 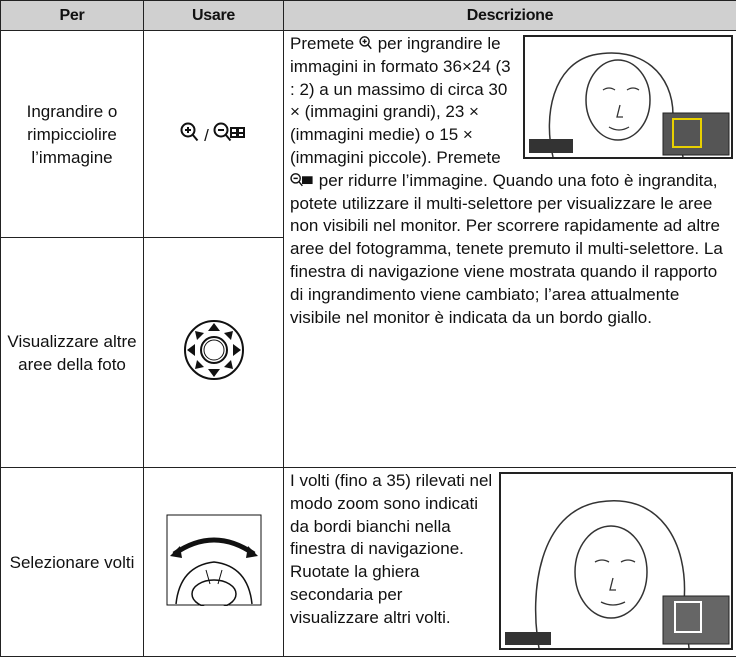 I want to click on multi-selector-icon, so click(x=214, y=350).